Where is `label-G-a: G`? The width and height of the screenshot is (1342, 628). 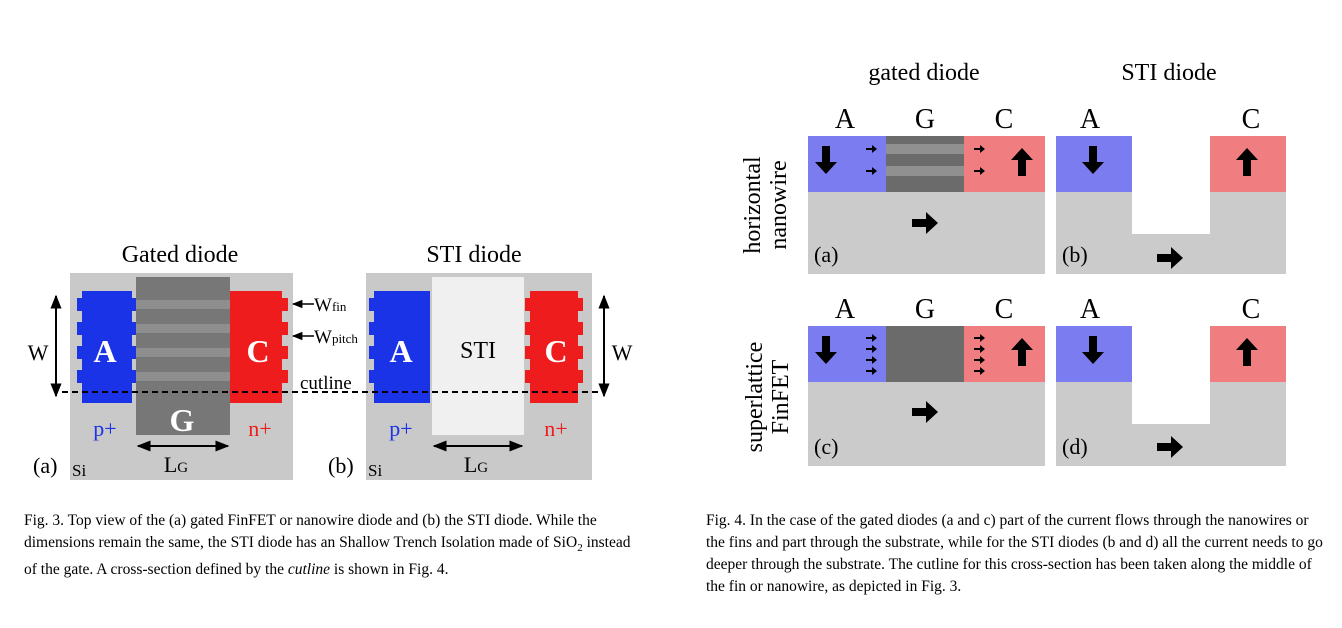
label-G-a: G is located at coordinates (925, 119).